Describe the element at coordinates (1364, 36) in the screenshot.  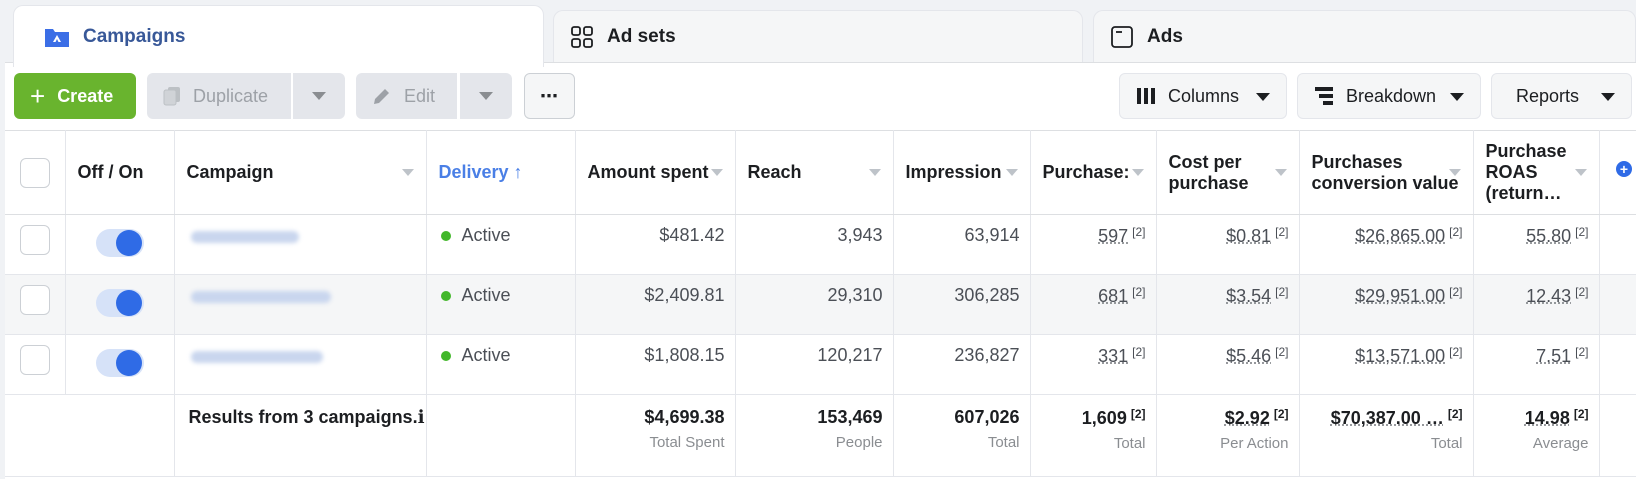
I see `tab-ads: Ads` at that location.